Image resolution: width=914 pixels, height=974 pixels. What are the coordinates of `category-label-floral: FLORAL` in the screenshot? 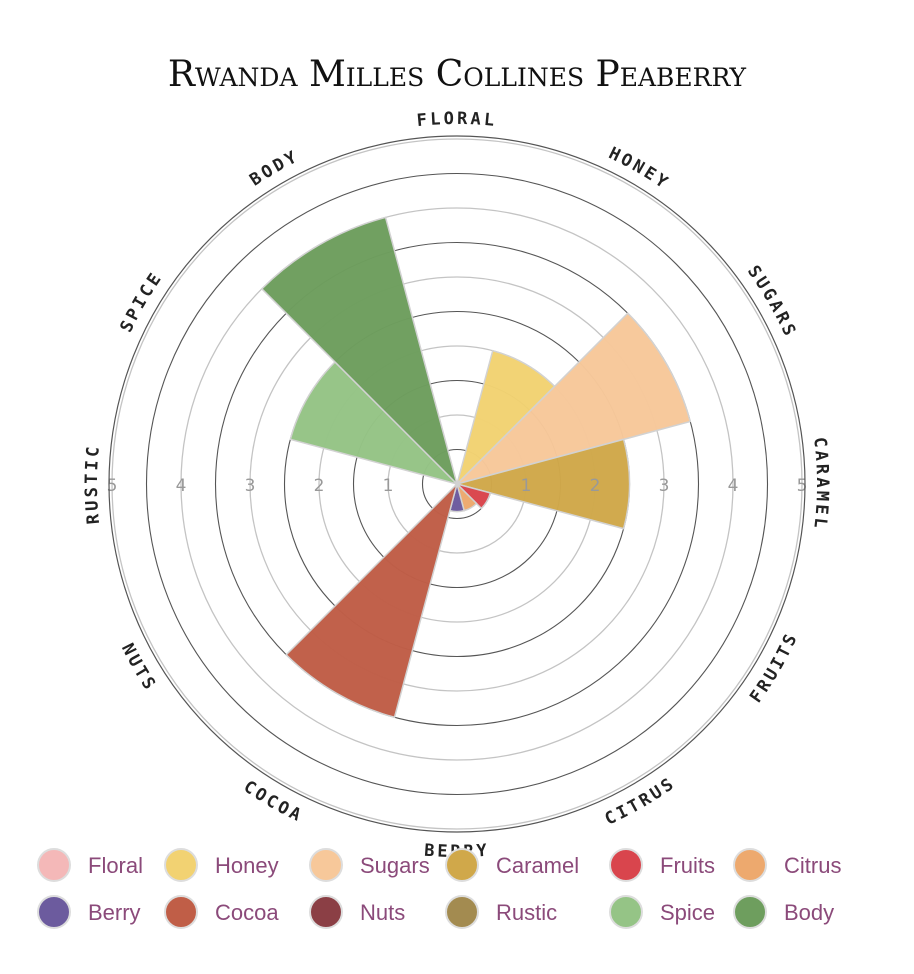 It's located at (457, 120).